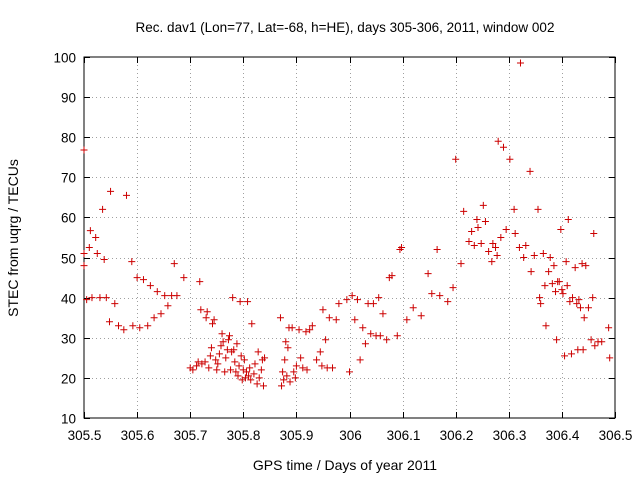  I want to click on x-axis-label: GPS time / Days of year 2011, so click(345, 465).